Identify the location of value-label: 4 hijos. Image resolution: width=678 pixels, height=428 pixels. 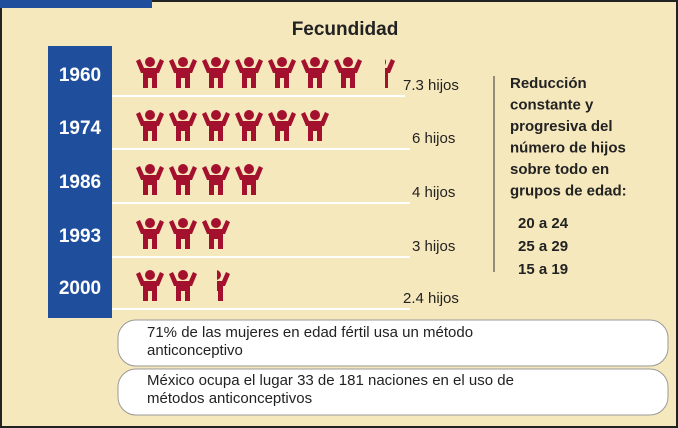
(433, 192).